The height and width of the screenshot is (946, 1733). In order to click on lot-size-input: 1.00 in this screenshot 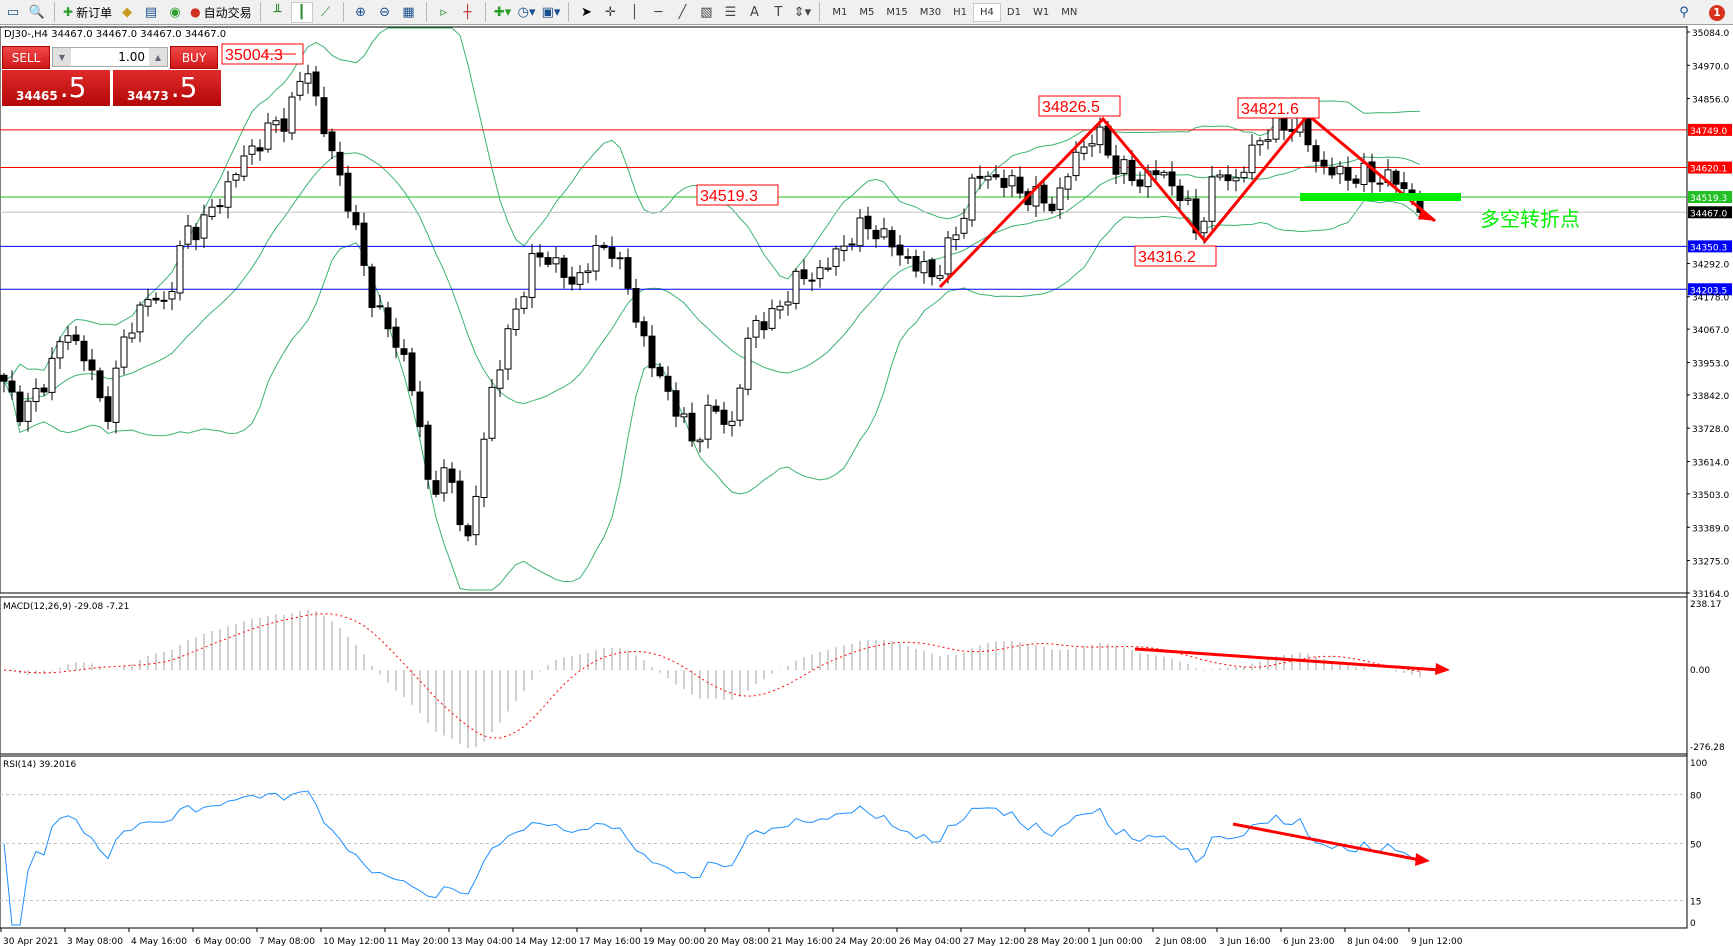, I will do `click(131, 57)`.